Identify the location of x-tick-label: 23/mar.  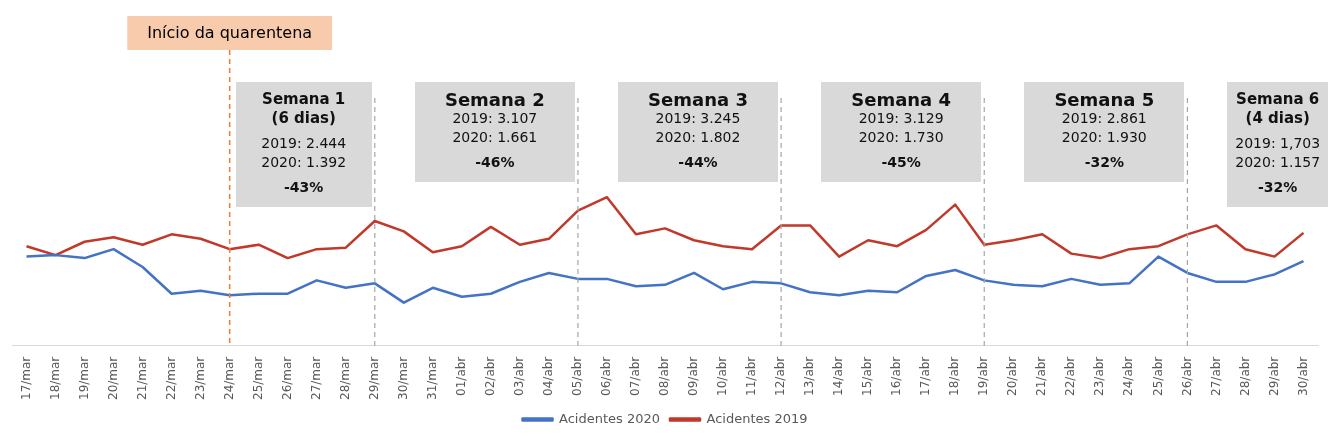
(199, 378).